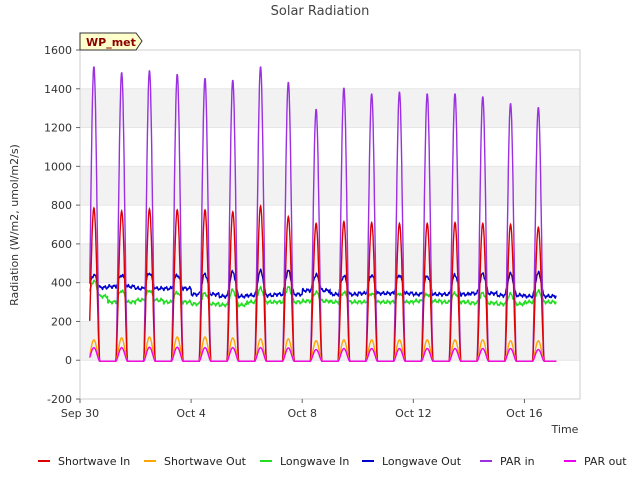  I want to click on legend-item: Longwave In, so click(304, 461).